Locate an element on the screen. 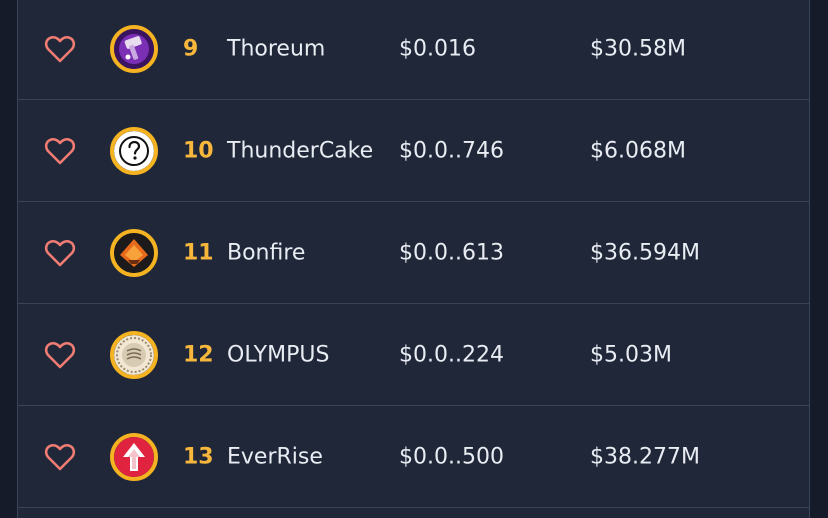 The width and height of the screenshot is (828, 518). unknown-question-logo is located at coordinates (134, 150).